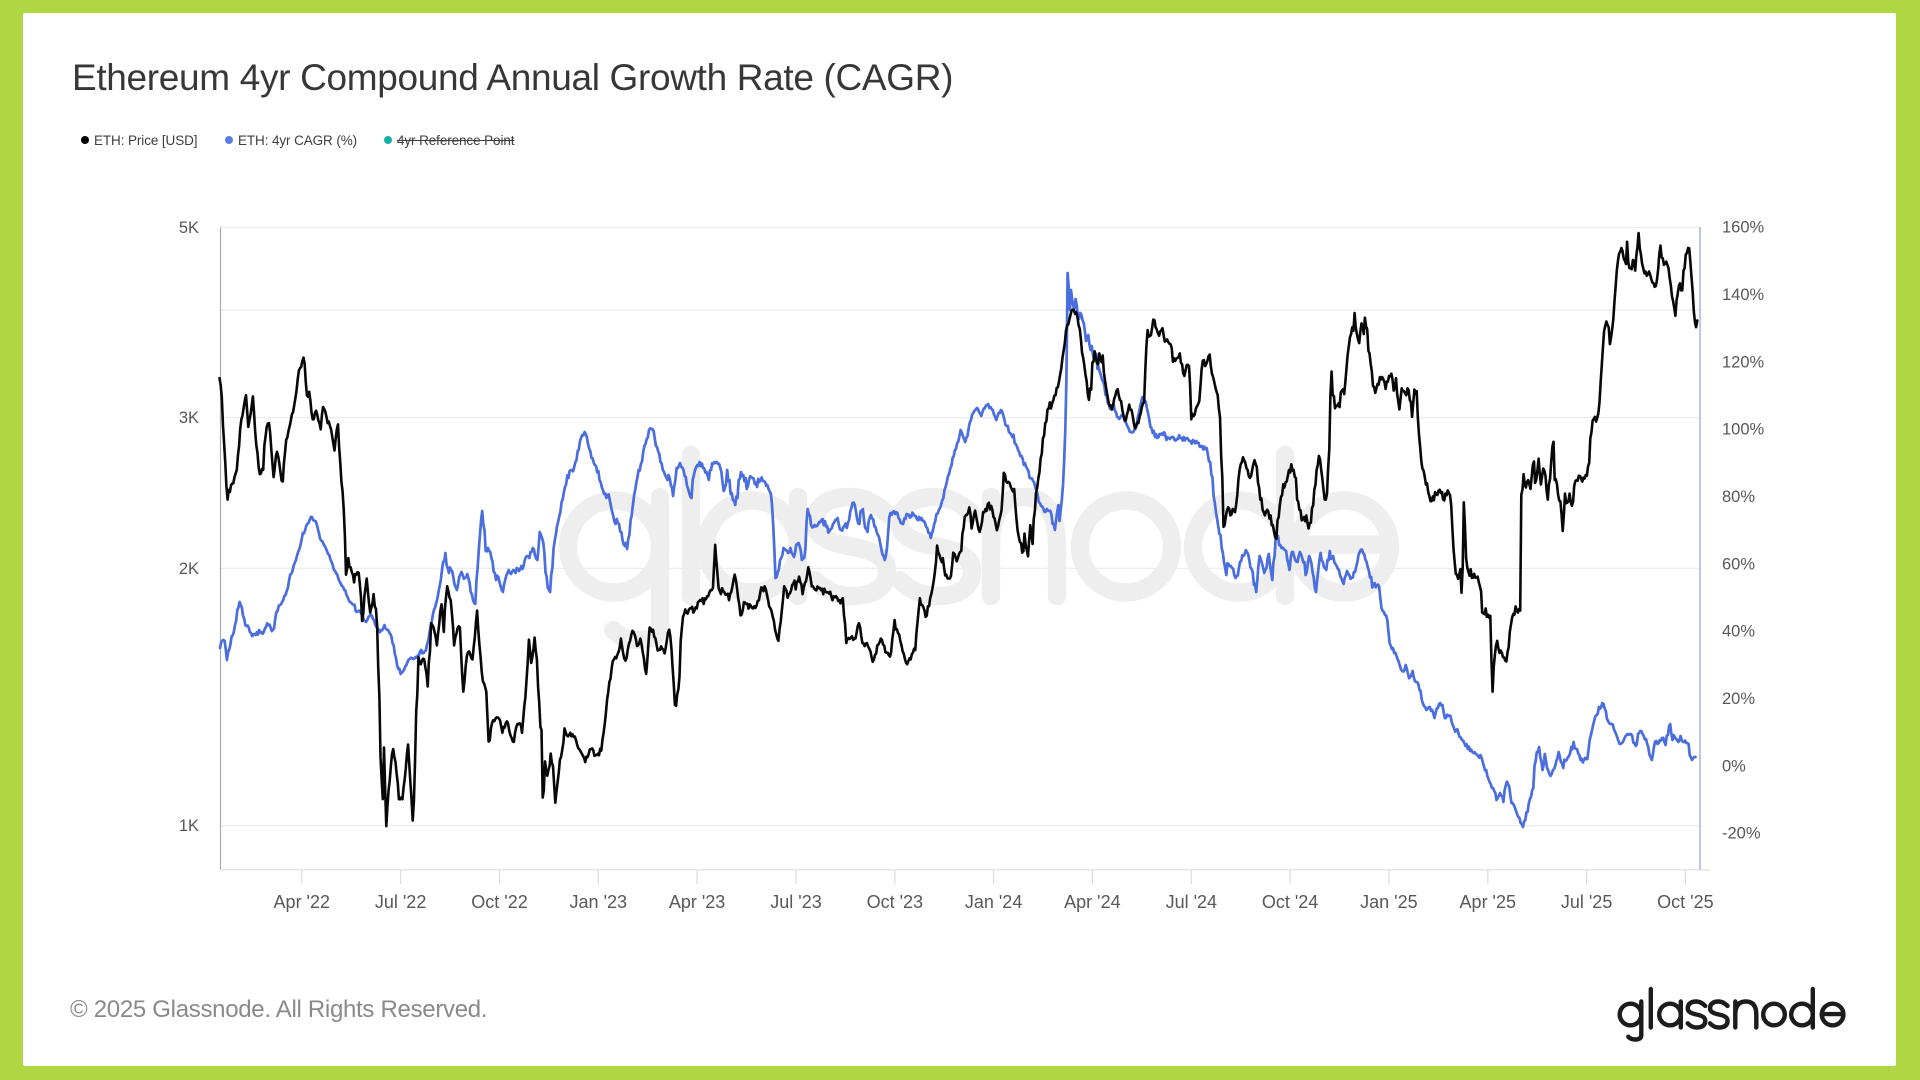 The width and height of the screenshot is (1920, 1080). Describe the element at coordinates (499, 902) in the screenshot. I see `svg-text: Oct '22` at that location.